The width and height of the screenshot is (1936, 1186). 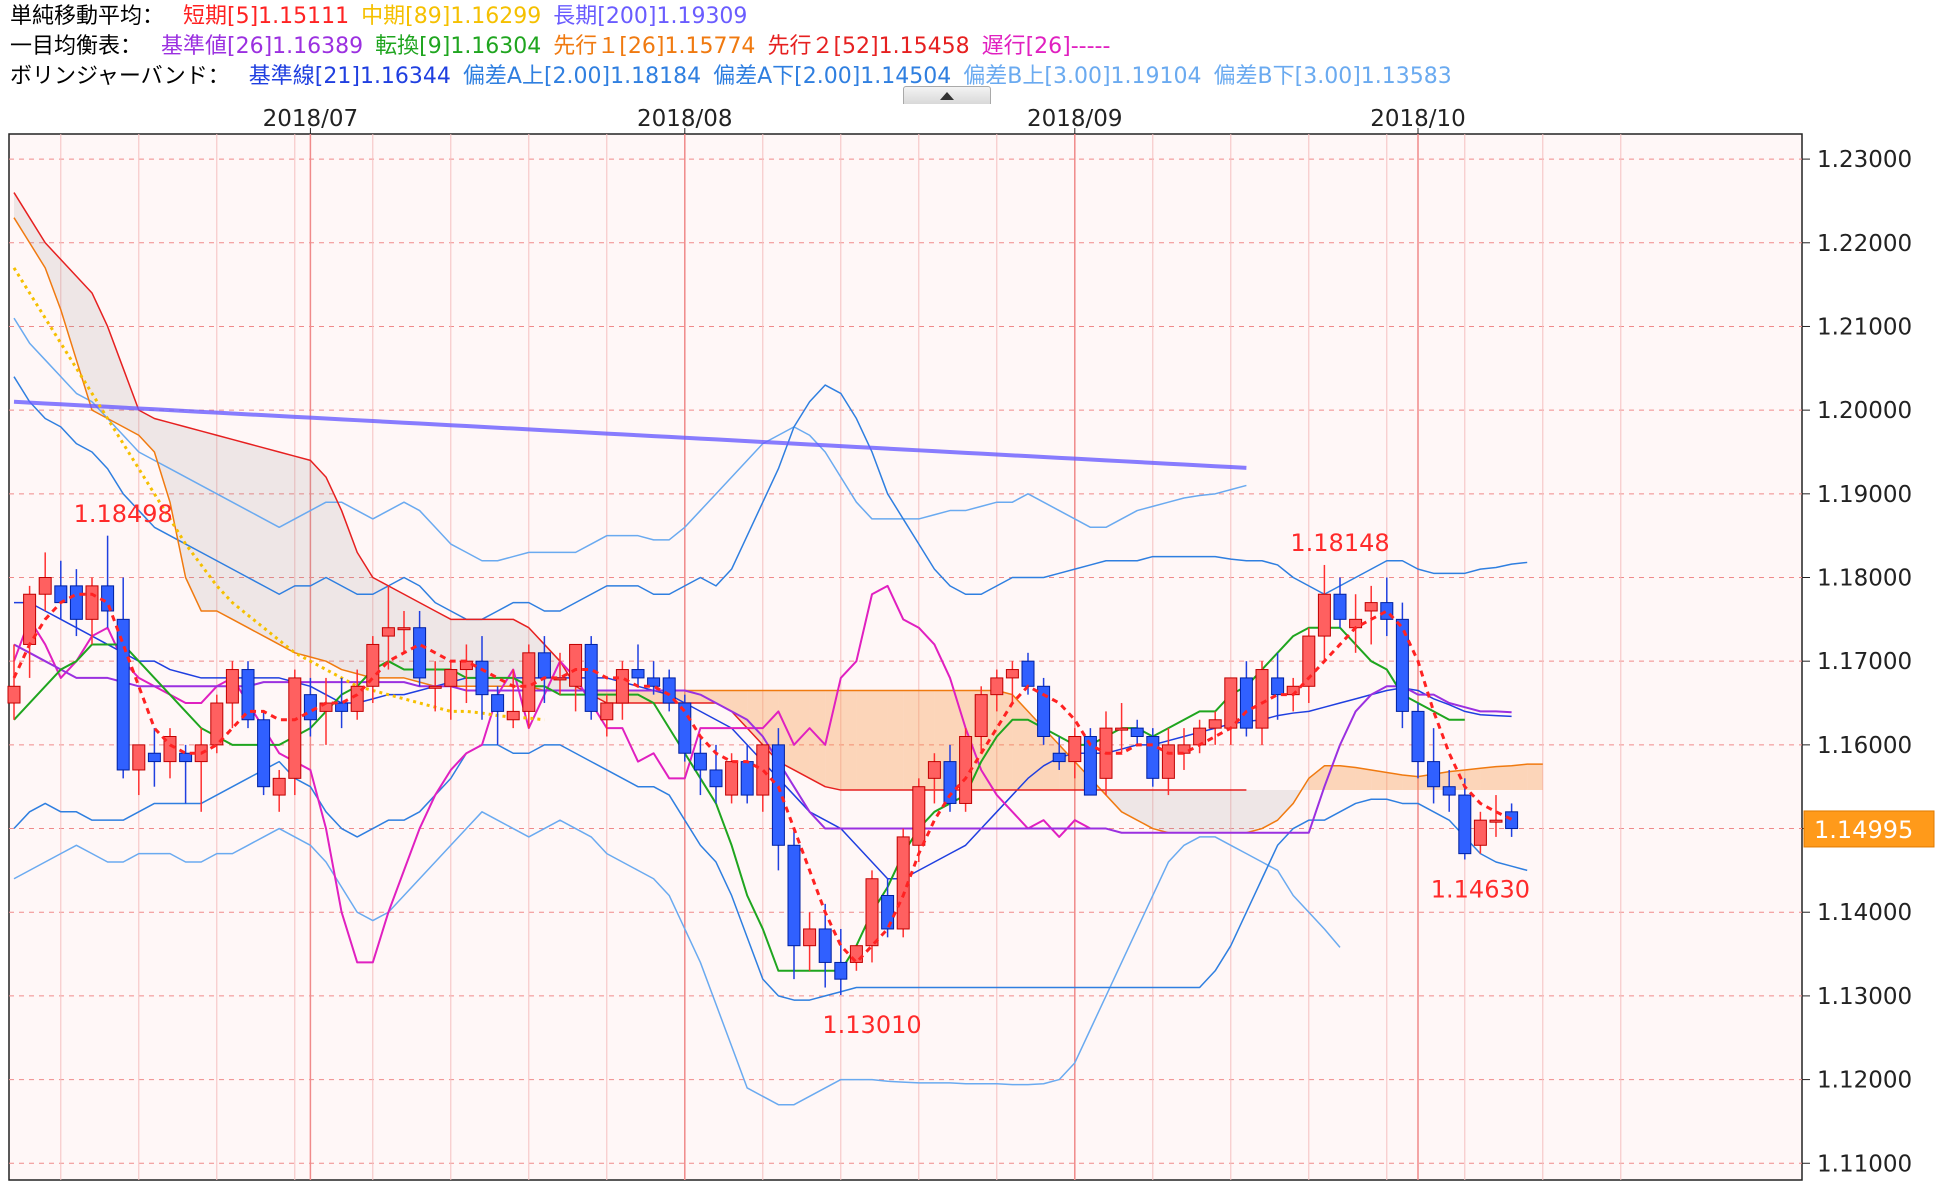 I want to click on legend-bollinger-item: 偏差B下[3.00]1.13583, so click(x=1332, y=76).